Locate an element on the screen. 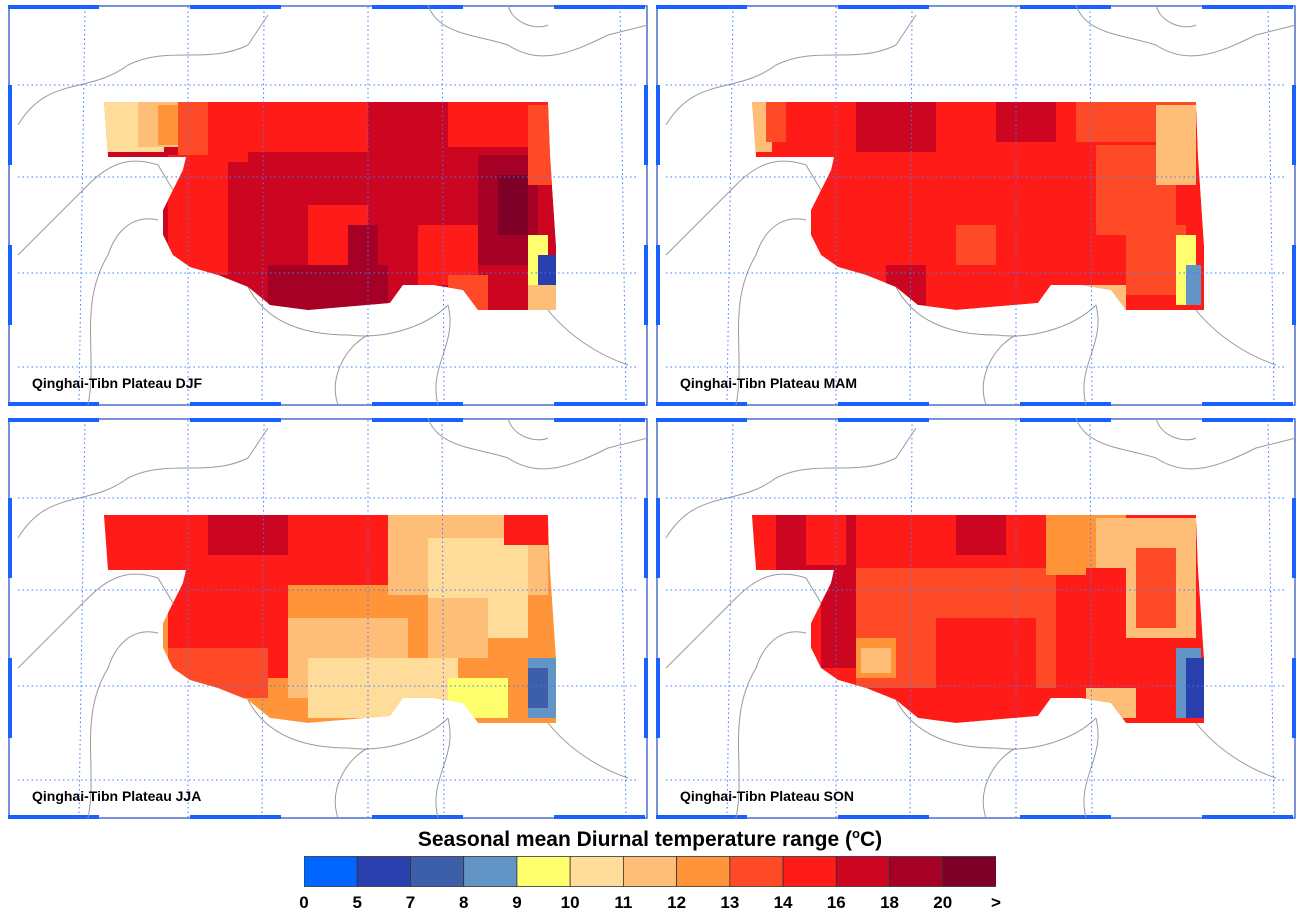  colorbar-tick-label: > is located at coordinates (996, 902).